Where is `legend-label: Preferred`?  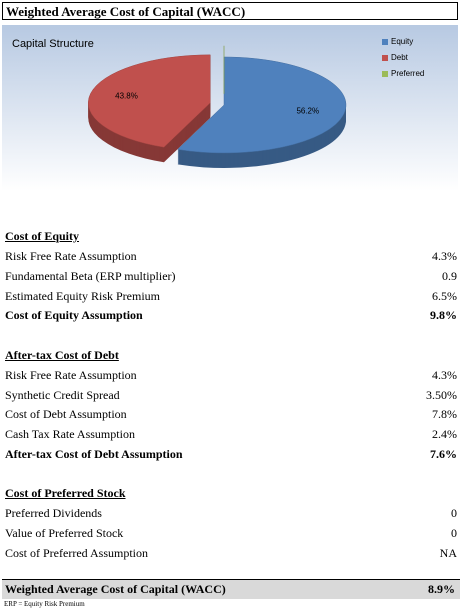 legend-label: Preferred is located at coordinates (407, 73).